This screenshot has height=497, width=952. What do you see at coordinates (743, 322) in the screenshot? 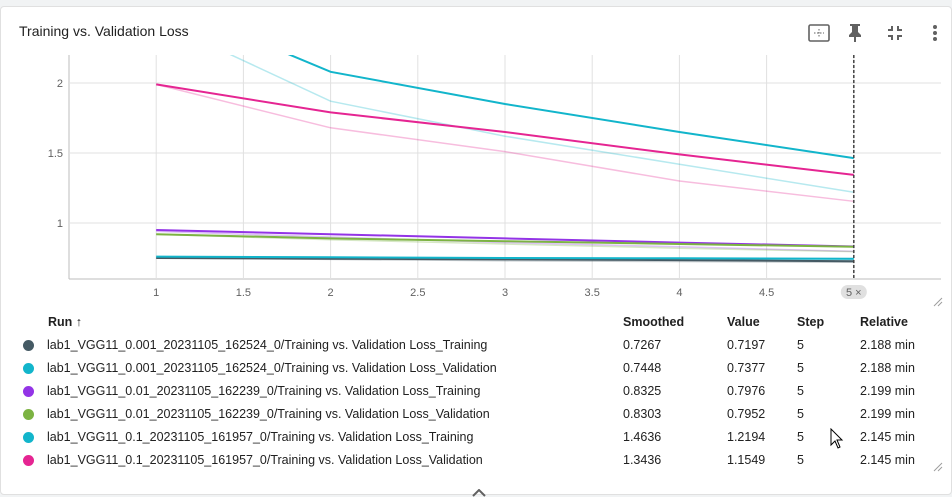
I see `column-header-value: Value` at bounding box center [743, 322].